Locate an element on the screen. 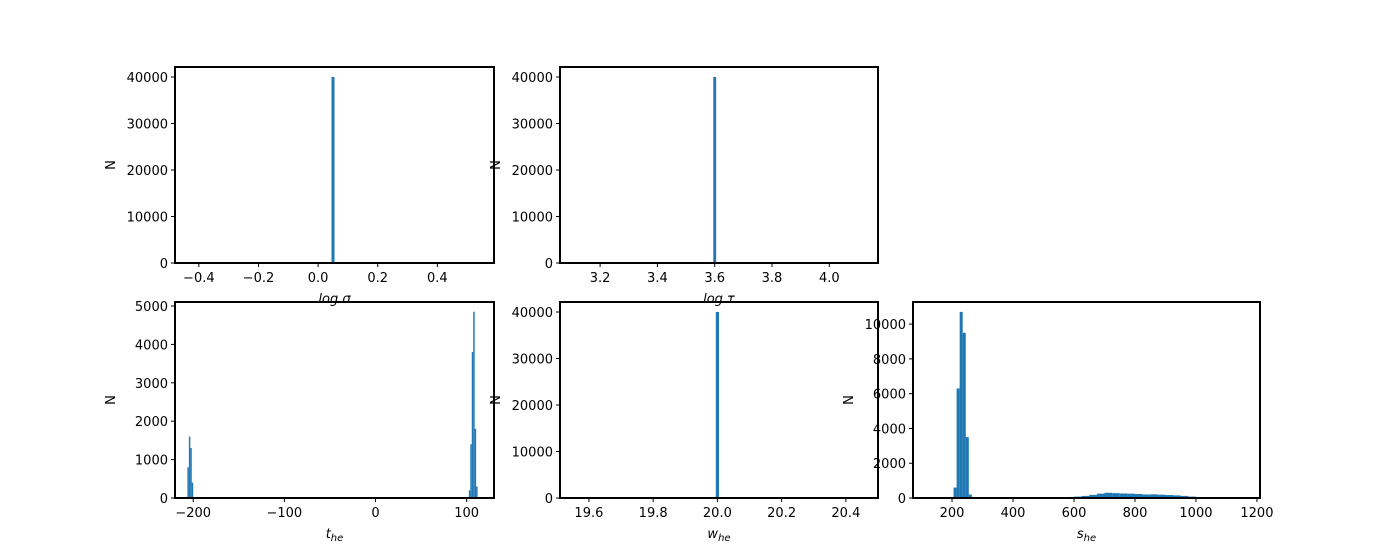 This screenshot has height=560, width=1400. x-tick-label: 800 is located at coordinates (1135, 513).